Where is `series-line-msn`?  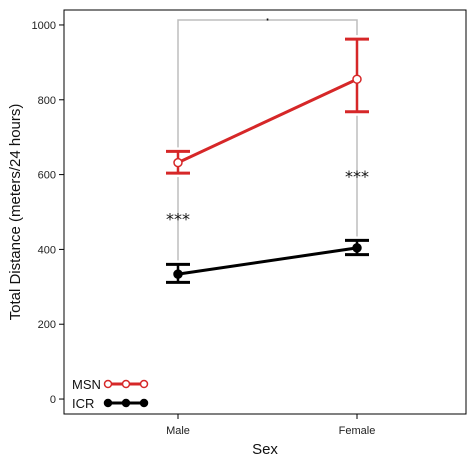 series-line-msn is located at coordinates (267, 120).